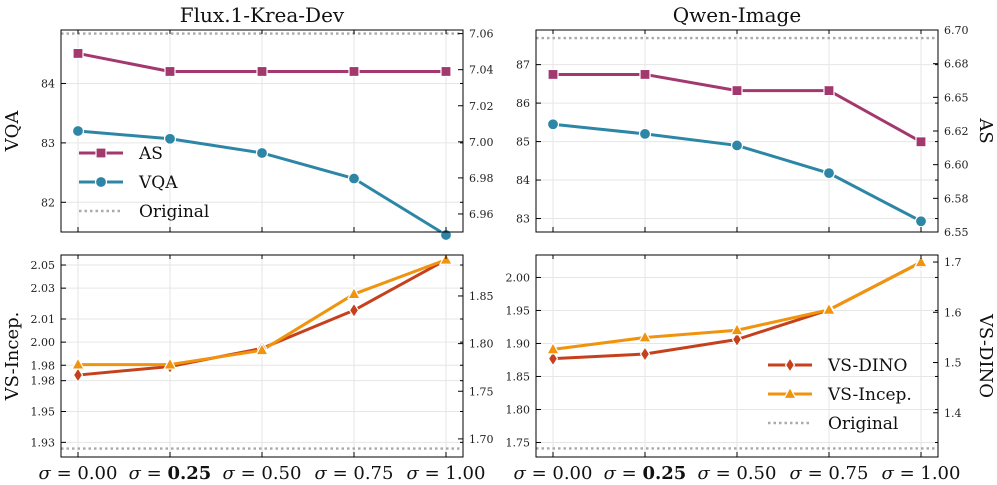  Describe the element at coordinates (737, 15) in the screenshot. I see `chart-title: Qwen-Image` at that location.